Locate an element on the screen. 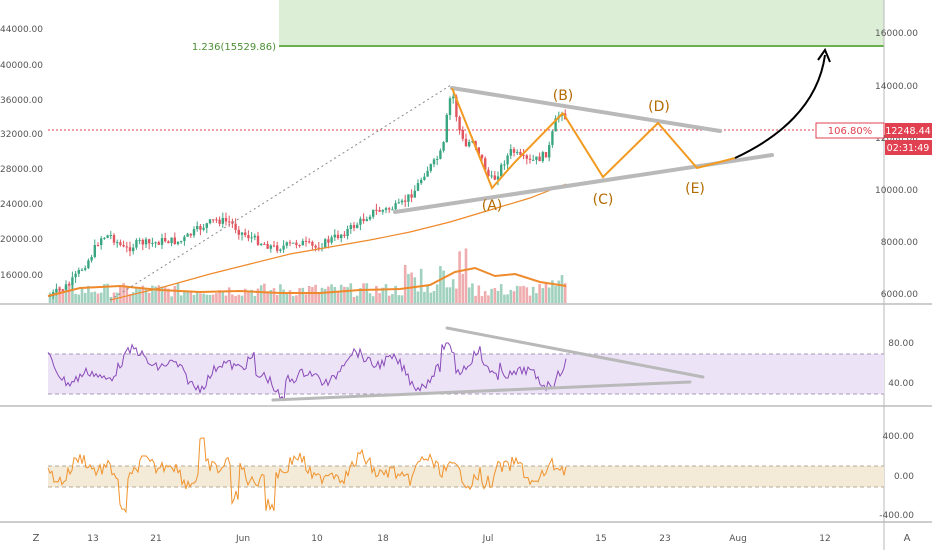  right-axis-tick: 16000.00 is located at coordinates (896, 34).